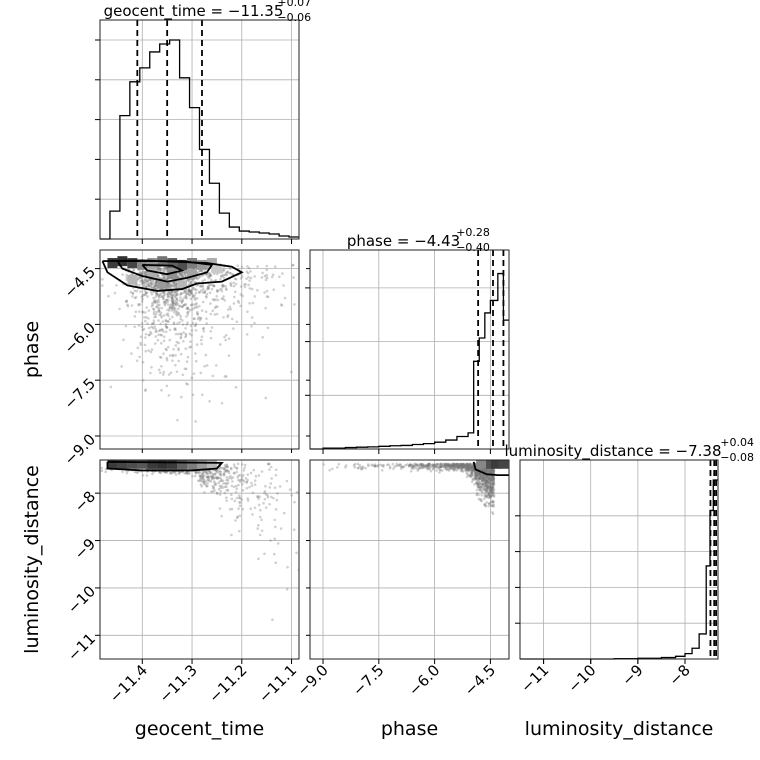 The image size is (760, 760). Describe the element at coordinates (182, 264) in the screenshot. I see `density-bin` at that location.